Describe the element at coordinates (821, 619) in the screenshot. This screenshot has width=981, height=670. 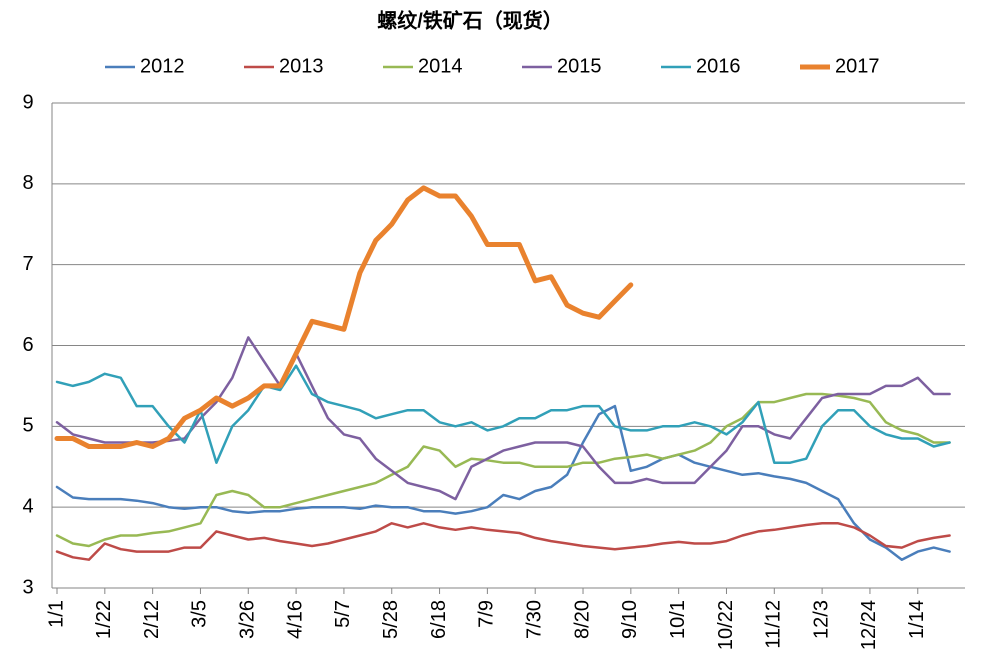
I see `x-tick-label: 12/3` at that location.